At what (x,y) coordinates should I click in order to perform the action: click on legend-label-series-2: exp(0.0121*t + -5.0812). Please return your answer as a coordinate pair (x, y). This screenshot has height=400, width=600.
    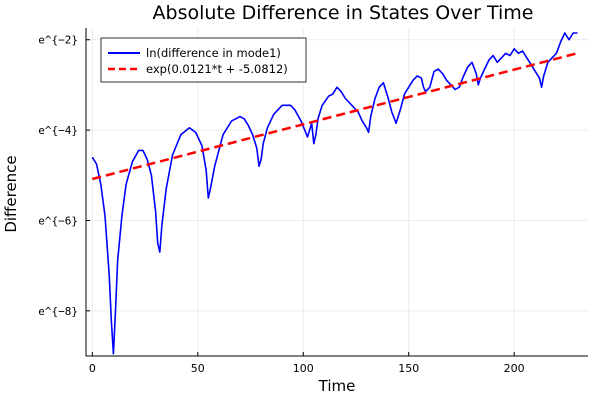
    Looking at the image, I should click on (217, 69).